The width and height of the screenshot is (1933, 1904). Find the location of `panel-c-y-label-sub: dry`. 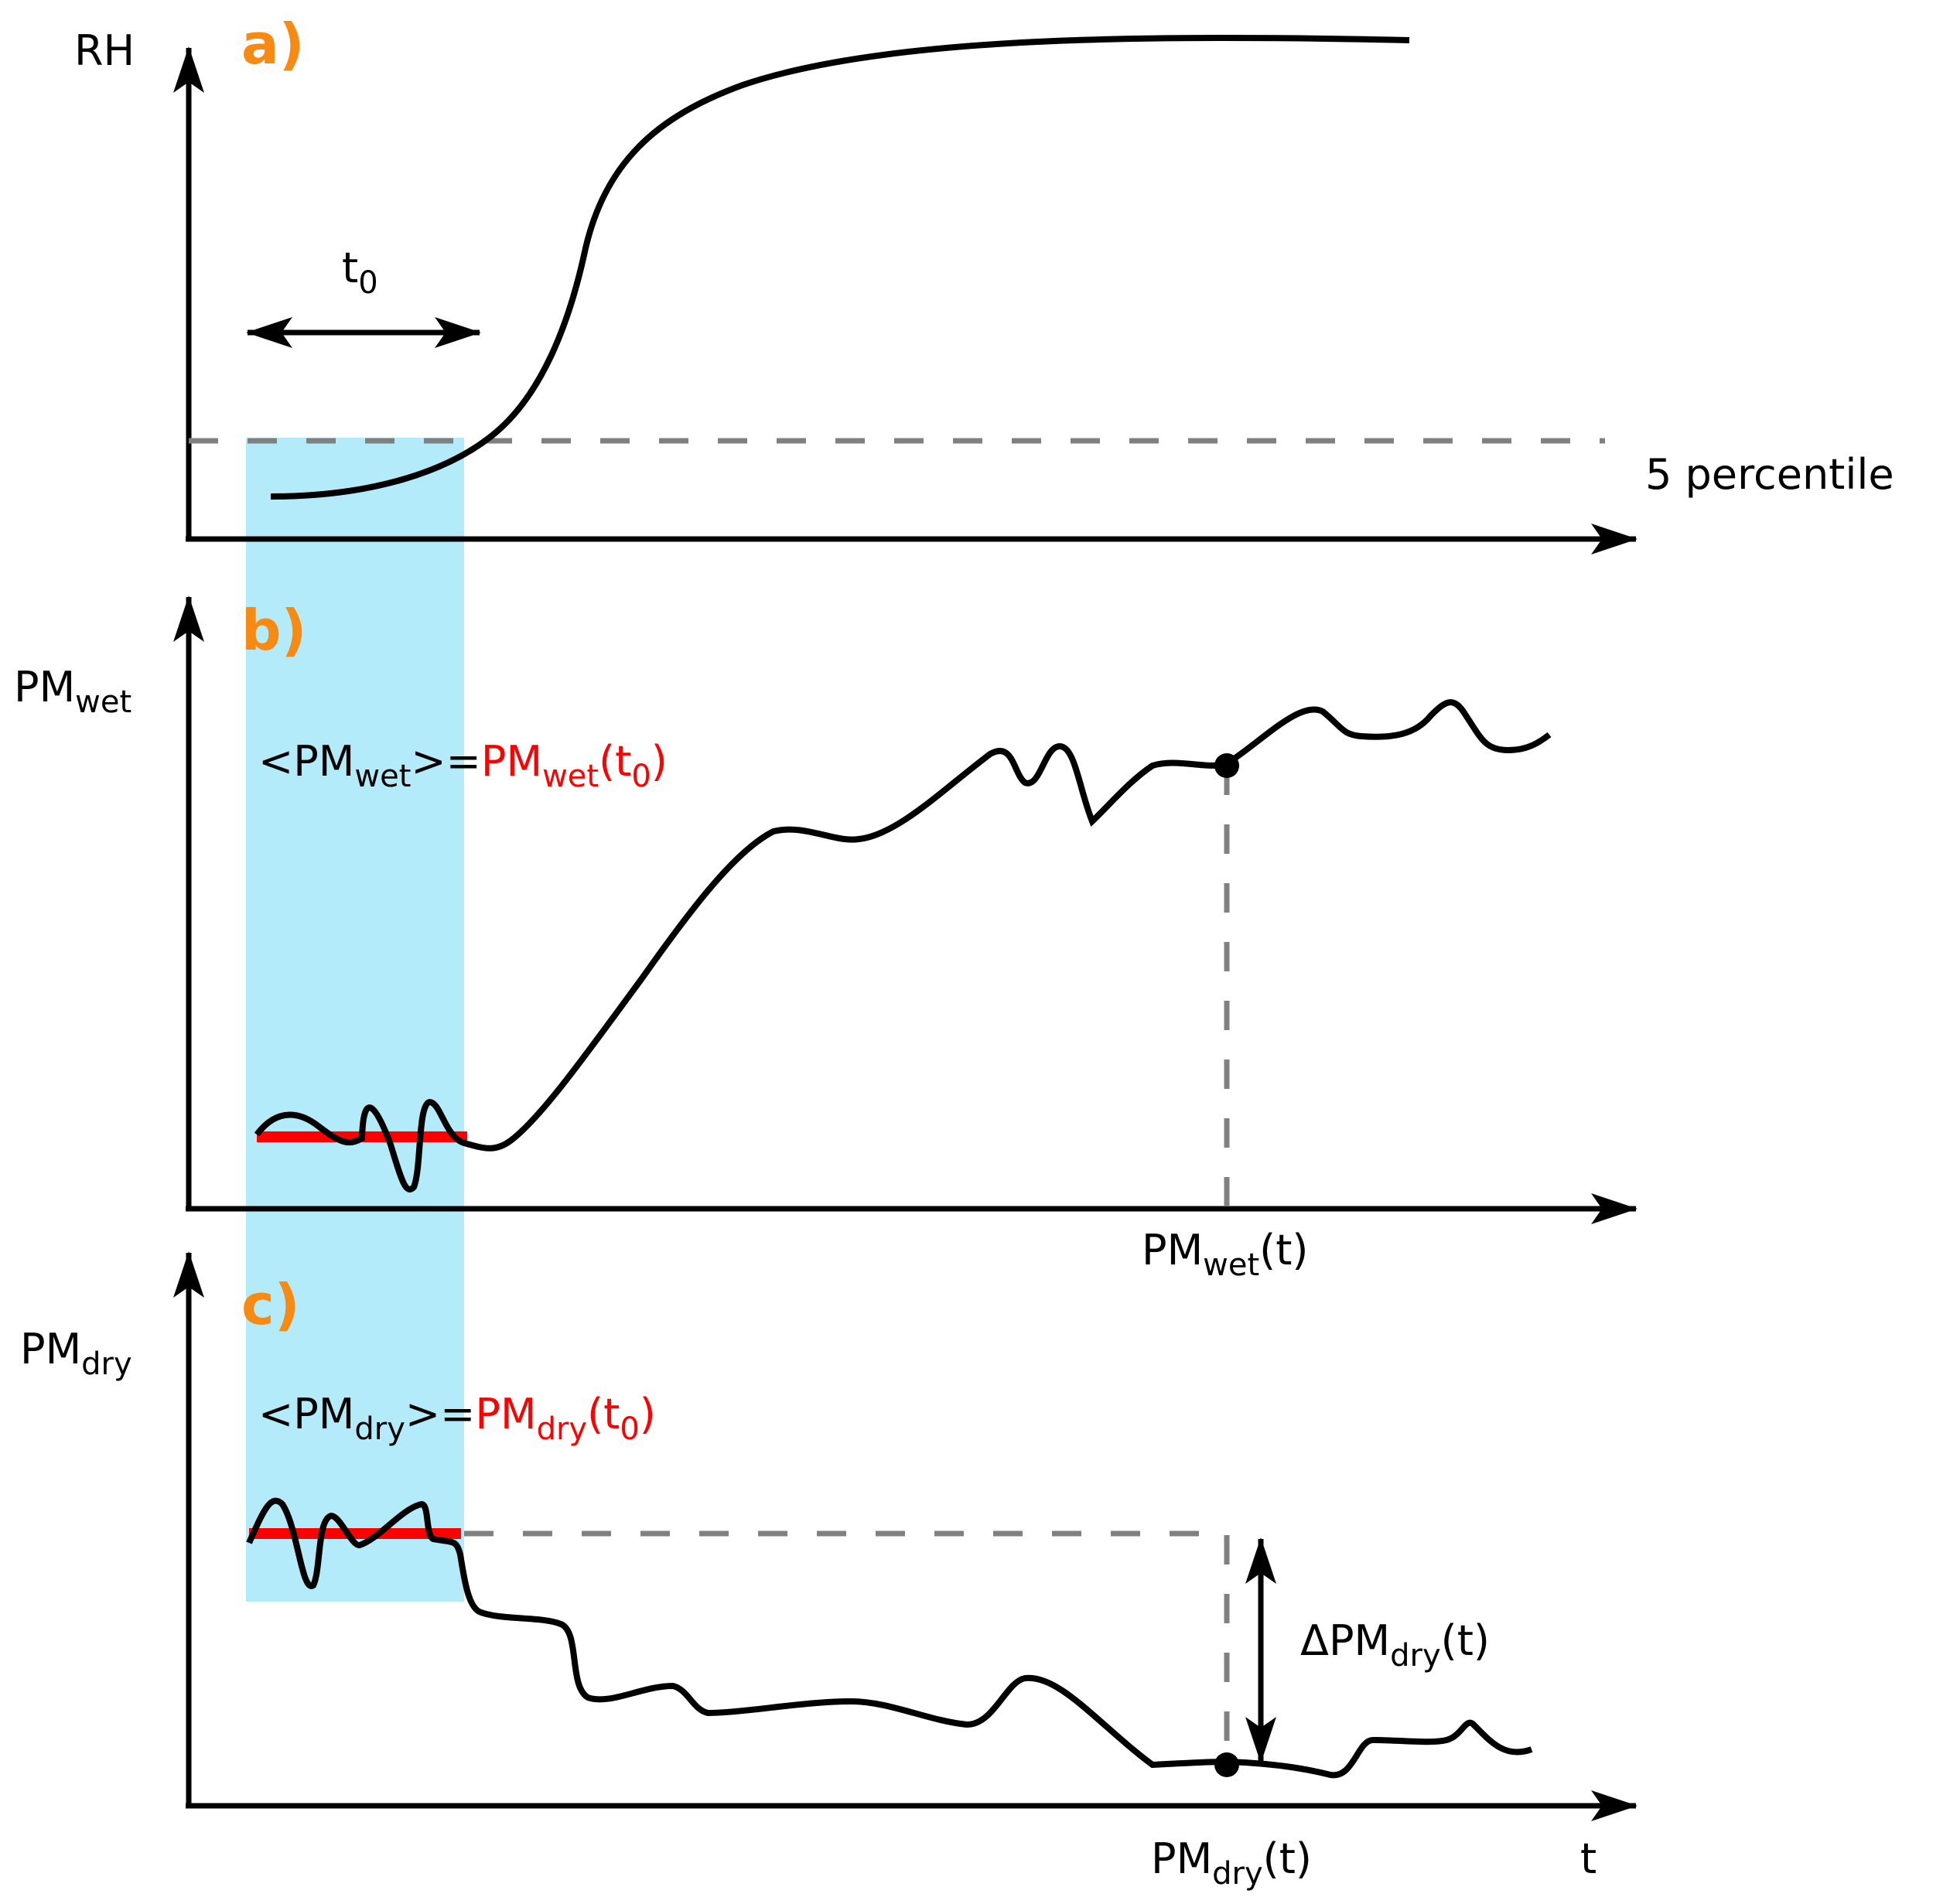

panel-c-y-label-sub: dry is located at coordinates (106, 1364).